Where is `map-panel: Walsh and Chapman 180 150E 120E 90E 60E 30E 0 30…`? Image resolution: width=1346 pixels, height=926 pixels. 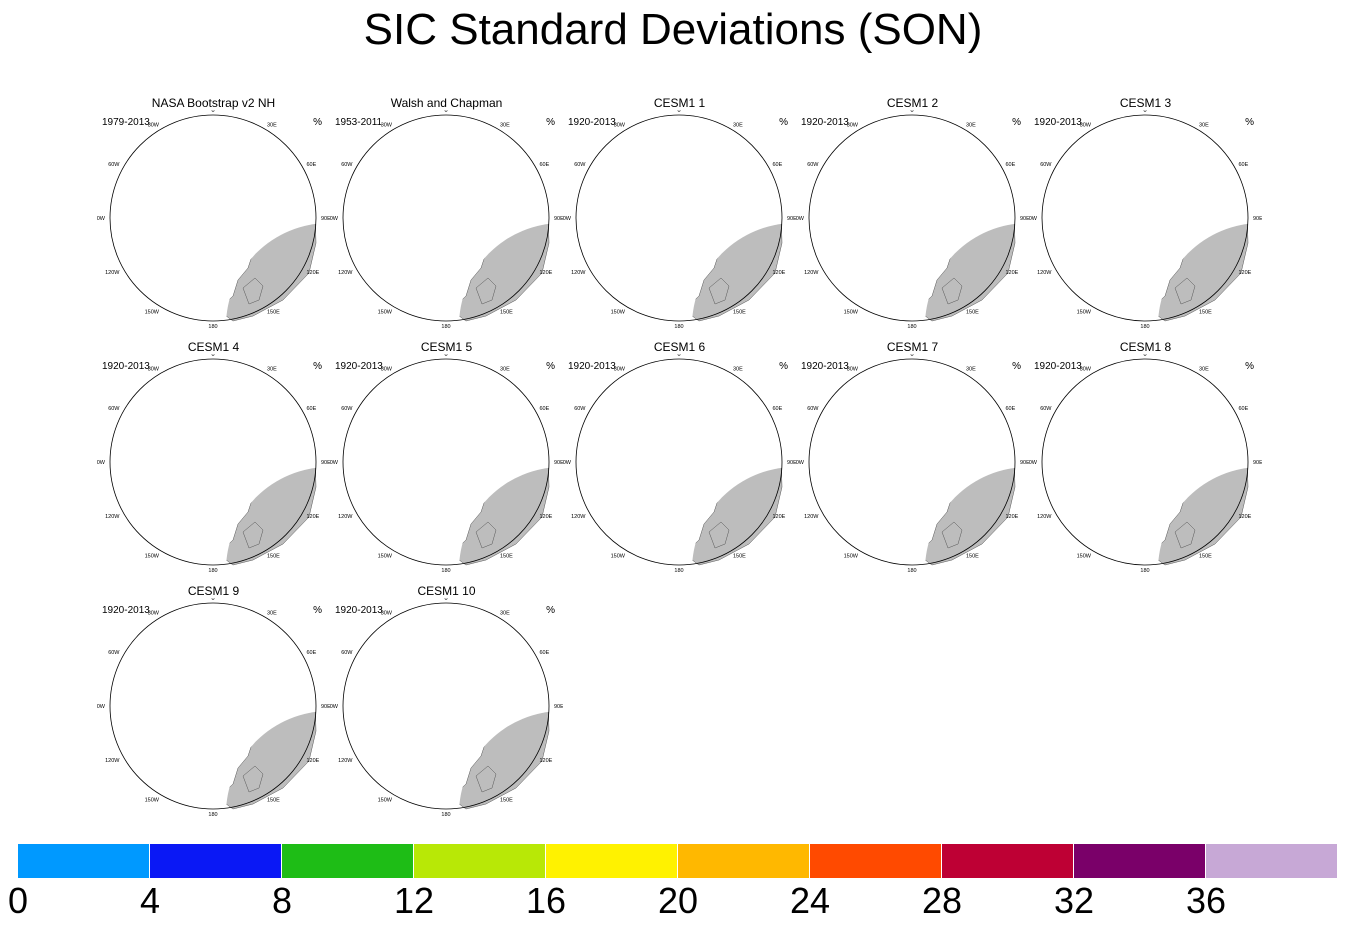 map-panel: Walsh and Chapman 180 150E 120E 90E 60E 30E 0 30… is located at coordinates (446, 213).